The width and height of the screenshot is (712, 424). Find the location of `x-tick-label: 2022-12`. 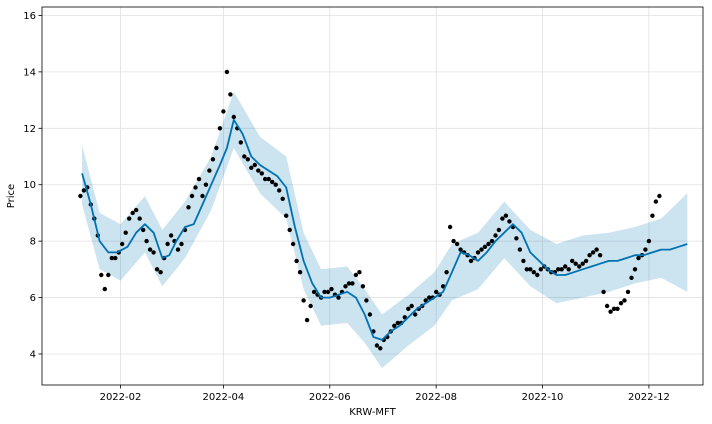

x-tick-label: 2022-12 is located at coordinates (649, 397).